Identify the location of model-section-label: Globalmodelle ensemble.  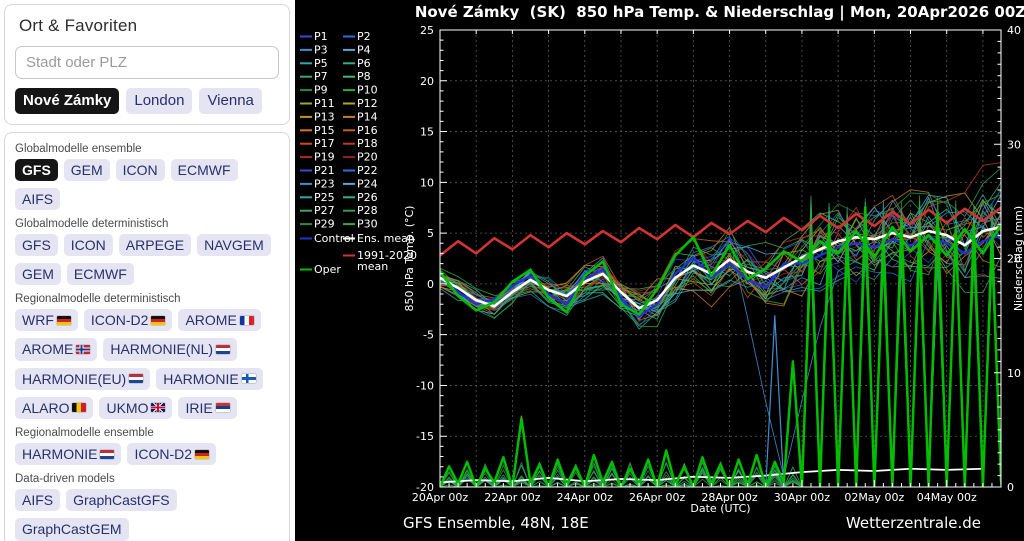
(78, 148).